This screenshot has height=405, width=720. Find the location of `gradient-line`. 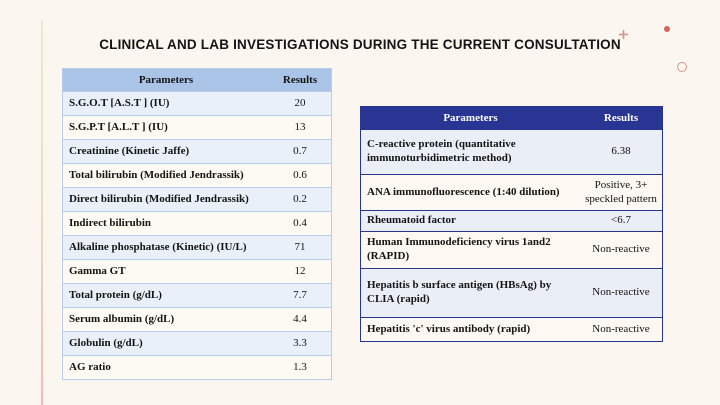

gradient-line is located at coordinates (42, 212).